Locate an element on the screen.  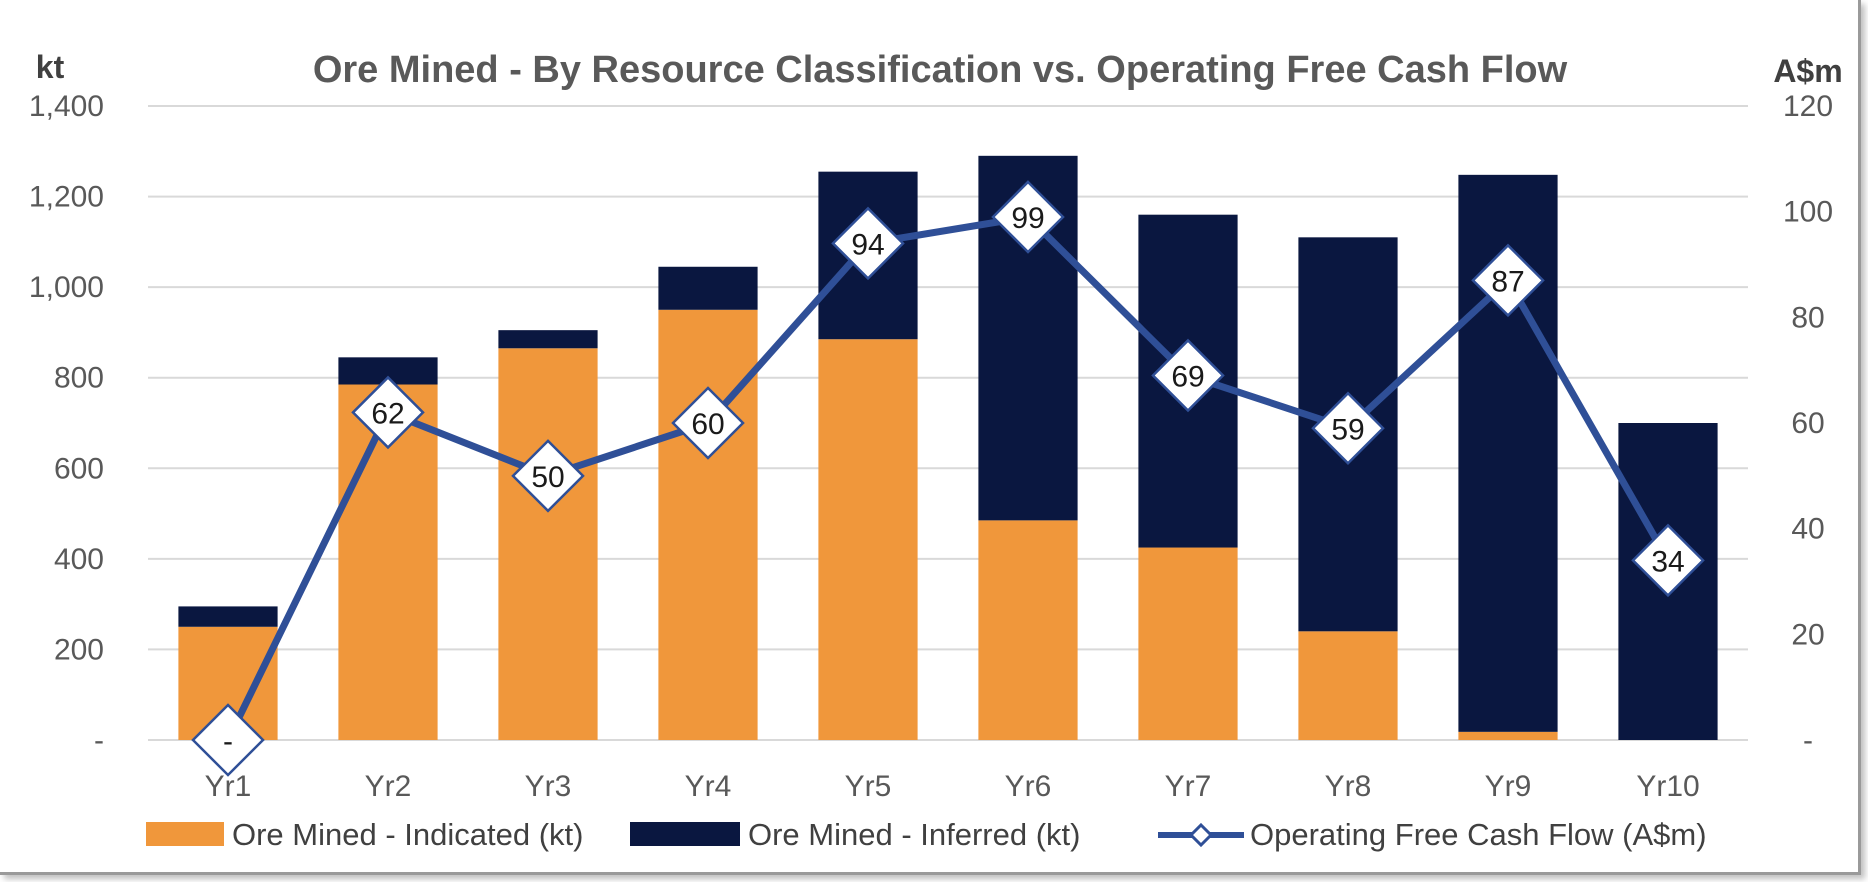
cashflow-data-label: 69 is located at coordinates (1187, 376).